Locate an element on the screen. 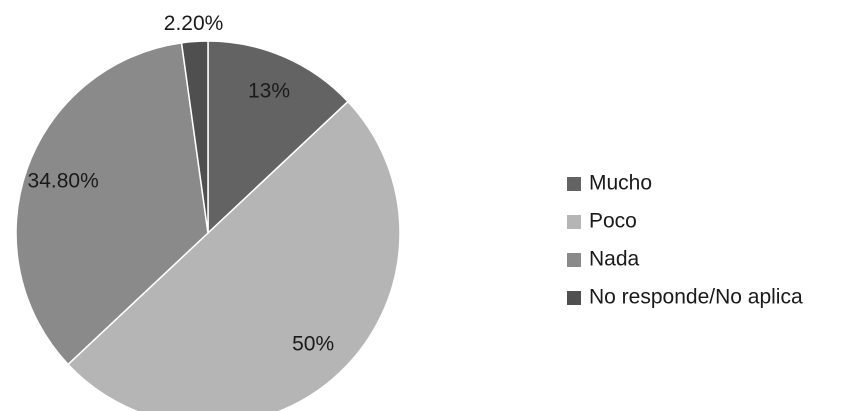 This screenshot has width=866, height=411. legend-label: No responde/No aplica is located at coordinates (696, 297).